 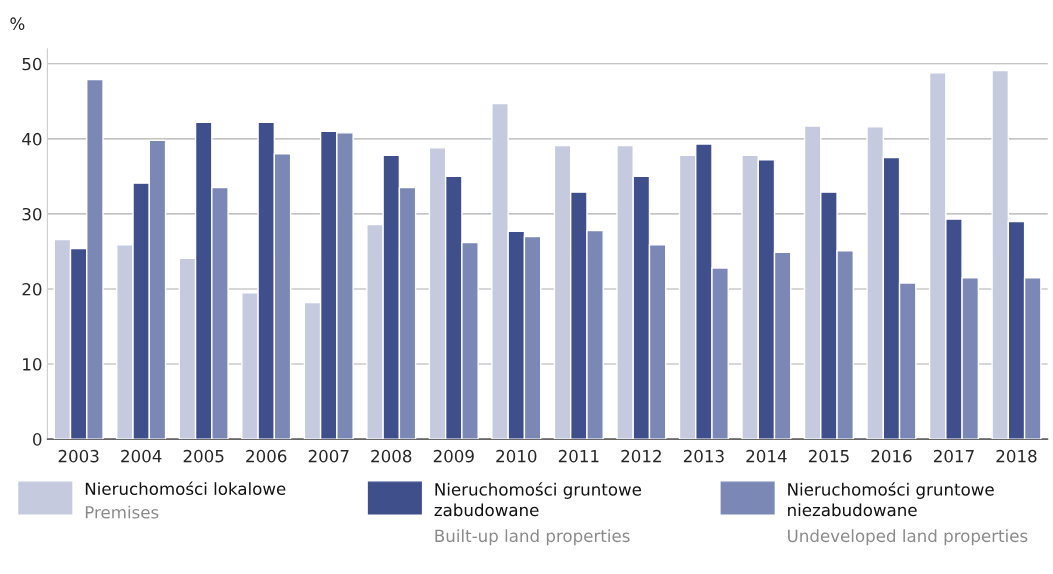 What do you see at coordinates (391, 456) in the screenshot?
I see `x-tick-label: 2008` at bounding box center [391, 456].